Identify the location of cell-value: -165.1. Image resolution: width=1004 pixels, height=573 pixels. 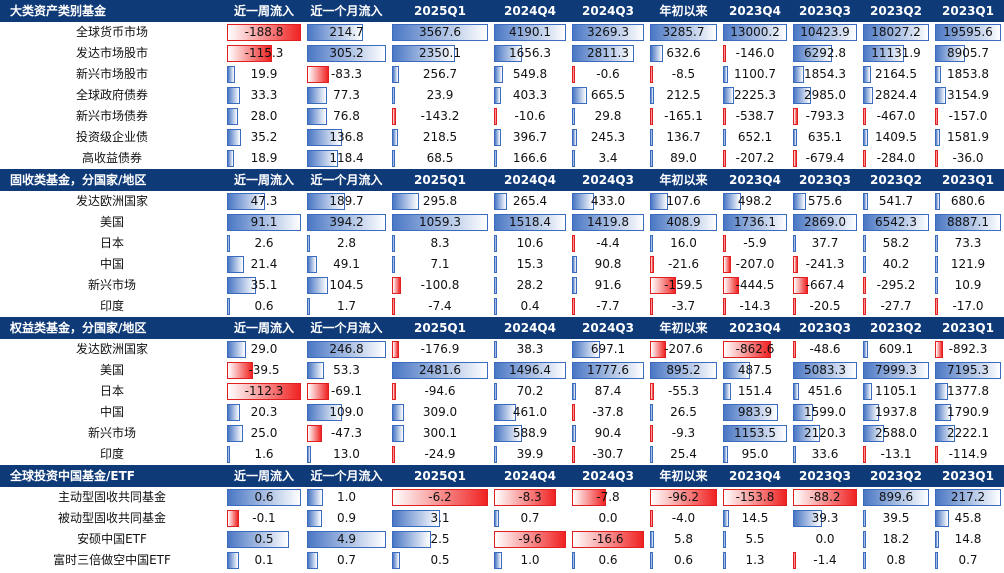
(683, 116).